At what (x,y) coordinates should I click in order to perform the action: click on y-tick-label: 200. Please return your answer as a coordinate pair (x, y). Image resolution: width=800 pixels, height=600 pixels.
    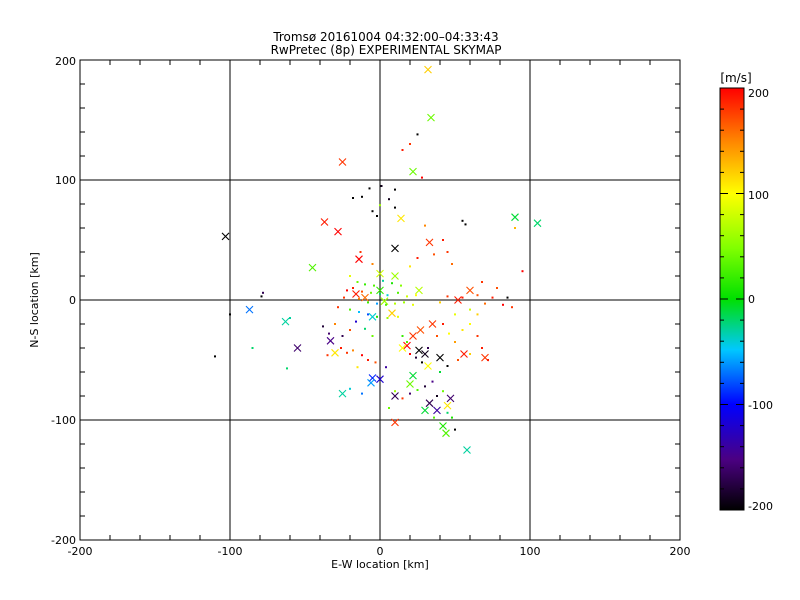
    Looking at the image, I should click on (65, 61).